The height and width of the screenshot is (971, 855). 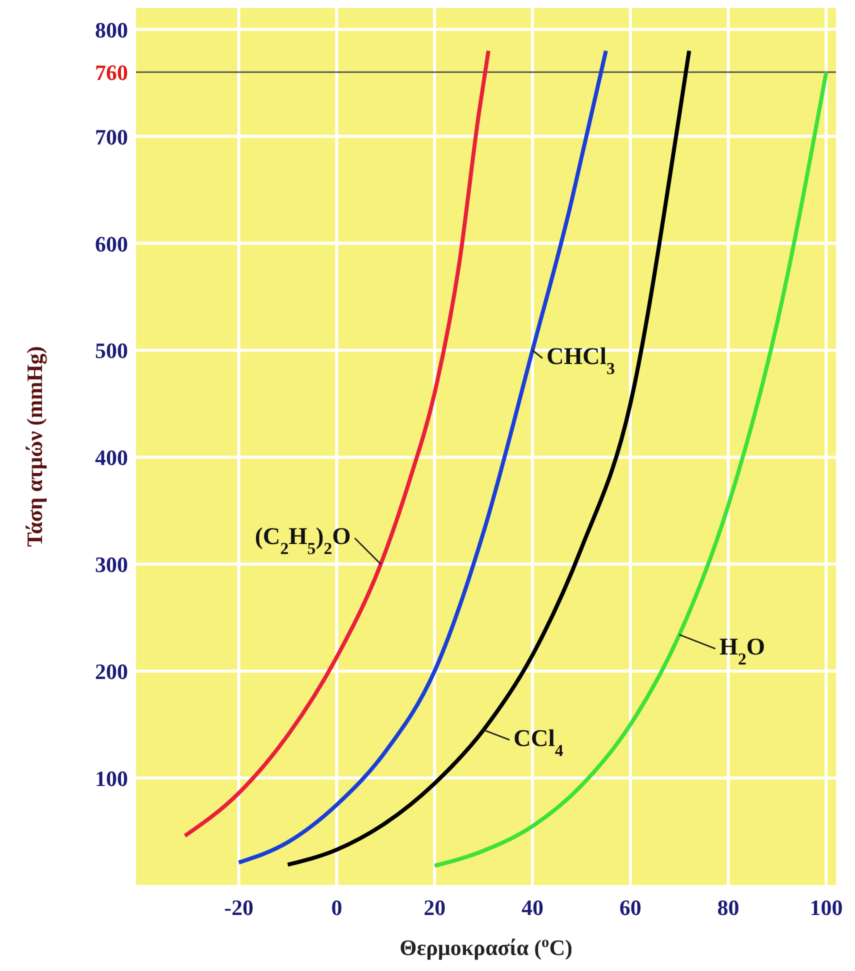 What do you see at coordinates (34, 446) in the screenshot?
I see `y-axis-title: Τάση ατμών (mmHg)` at bounding box center [34, 446].